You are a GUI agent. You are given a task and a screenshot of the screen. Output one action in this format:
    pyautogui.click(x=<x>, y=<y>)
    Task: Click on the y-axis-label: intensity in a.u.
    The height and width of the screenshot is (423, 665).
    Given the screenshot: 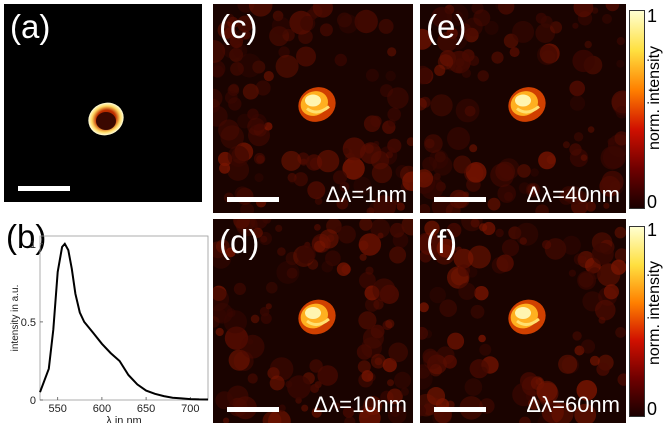 What is the action you would take?
    pyautogui.click(x=15, y=318)
    